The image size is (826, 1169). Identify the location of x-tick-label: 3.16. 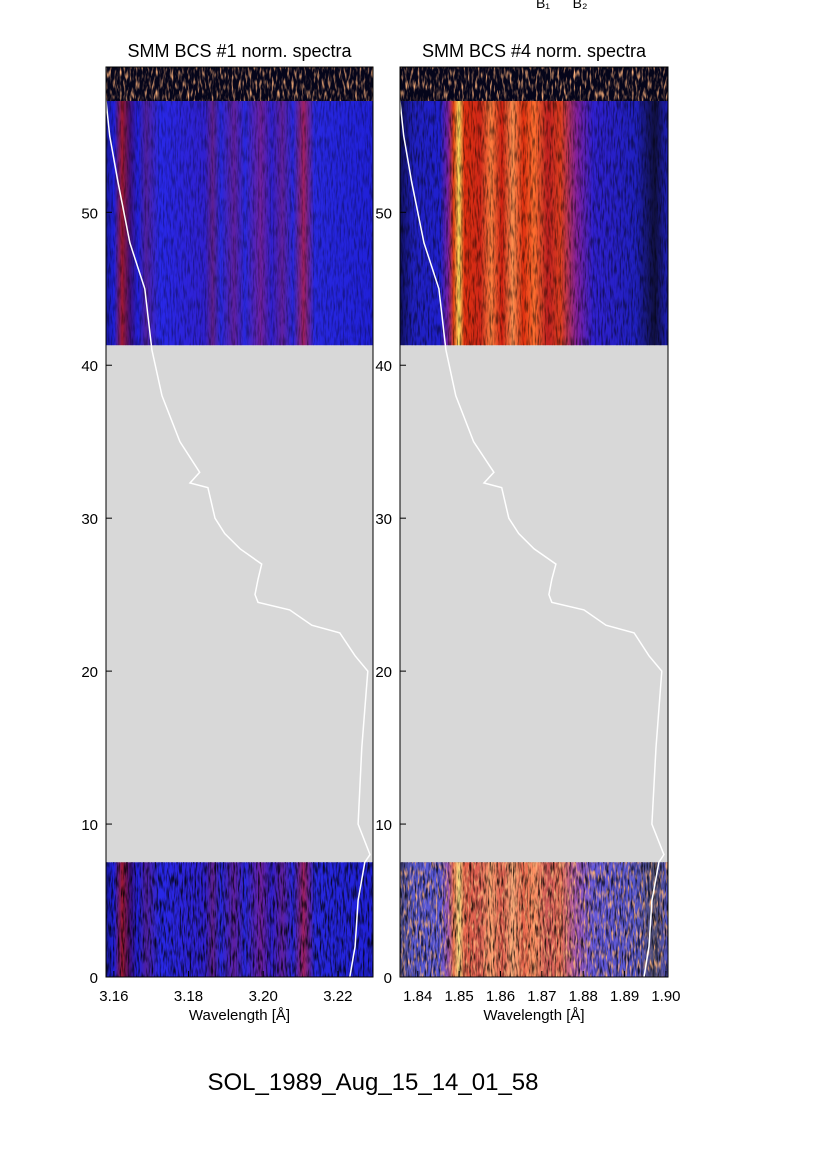
(113, 996).